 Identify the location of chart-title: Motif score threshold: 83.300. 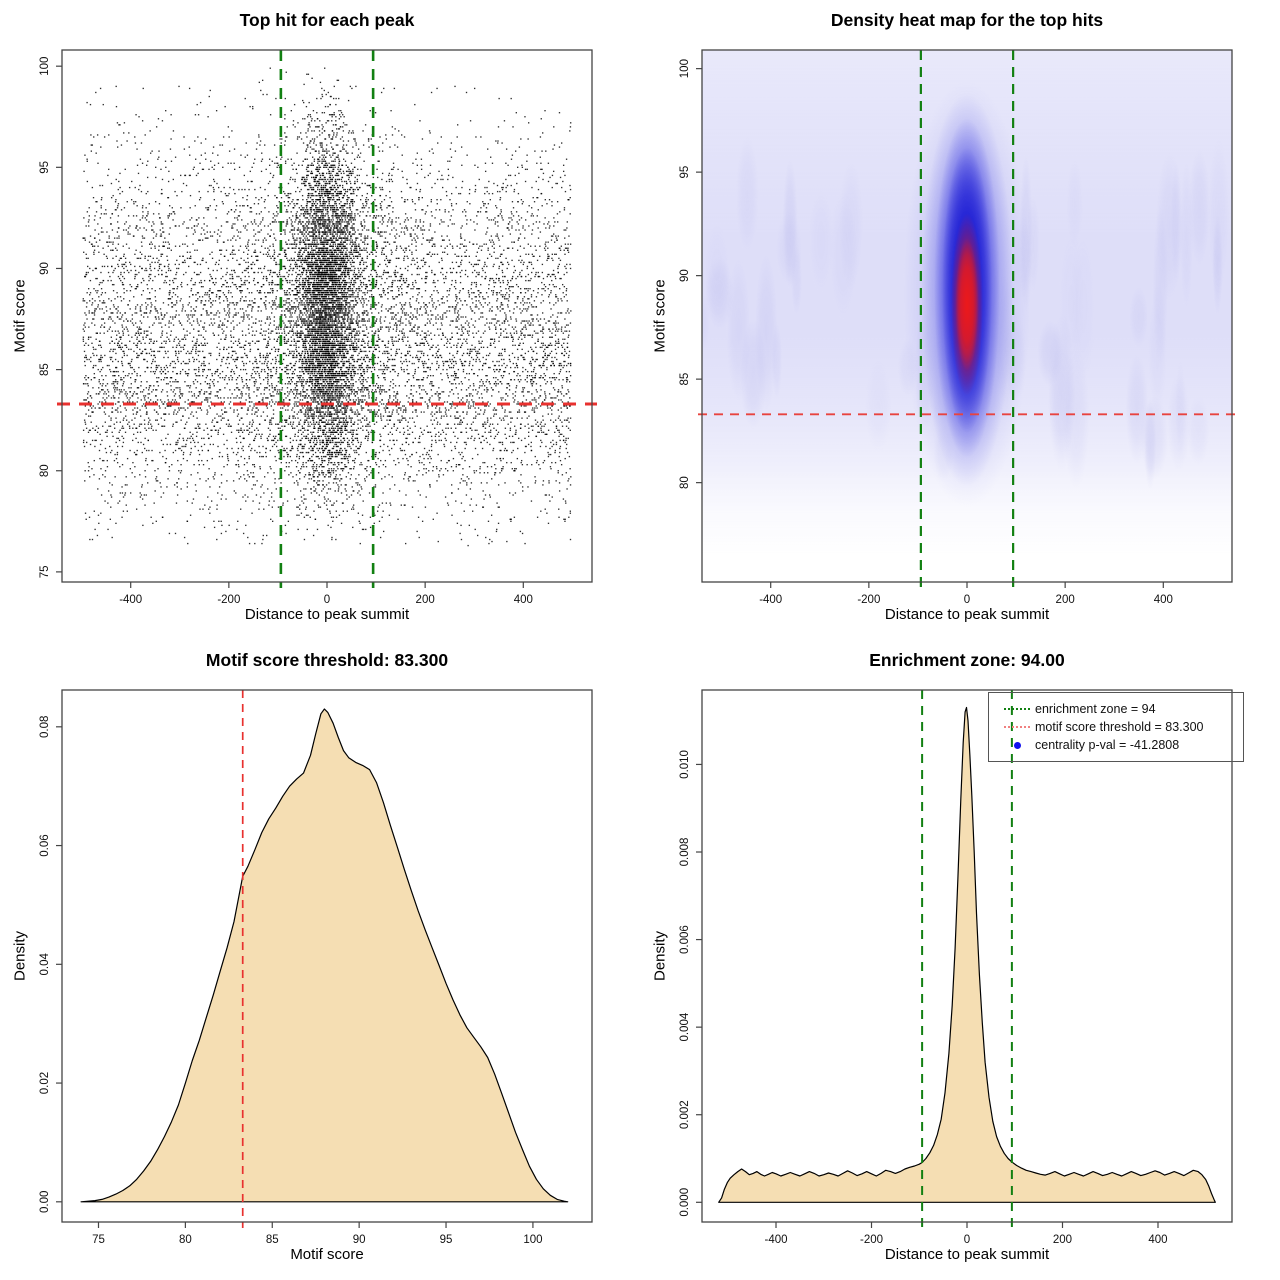
(327, 660).